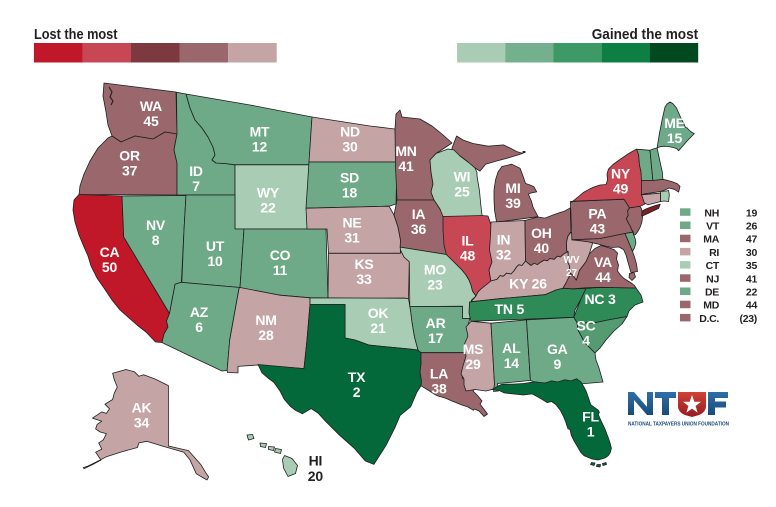  What do you see at coordinates (196, 171) in the screenshot?
I see `svg-text: ID` at bounding box center [196, 171].